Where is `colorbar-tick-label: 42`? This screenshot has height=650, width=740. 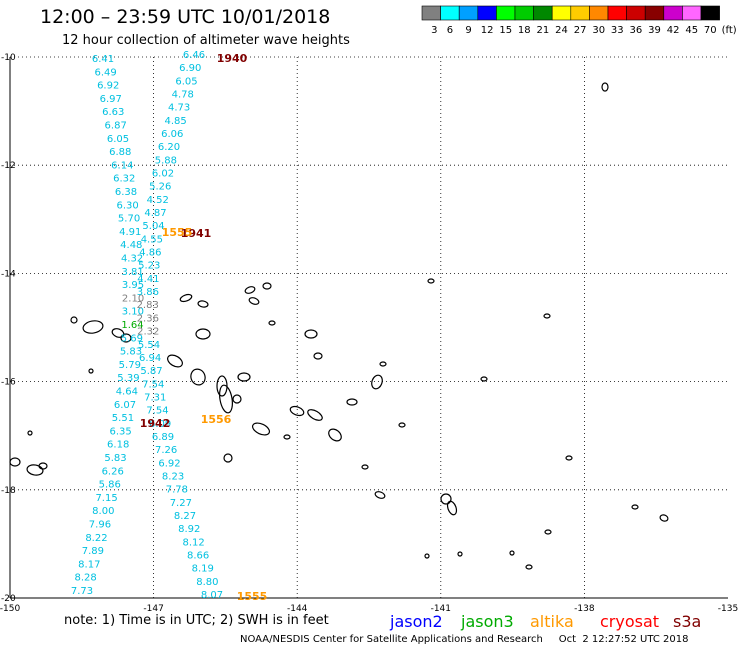 colorbar-tick-label: 42 is located at coordinates (673, 30).